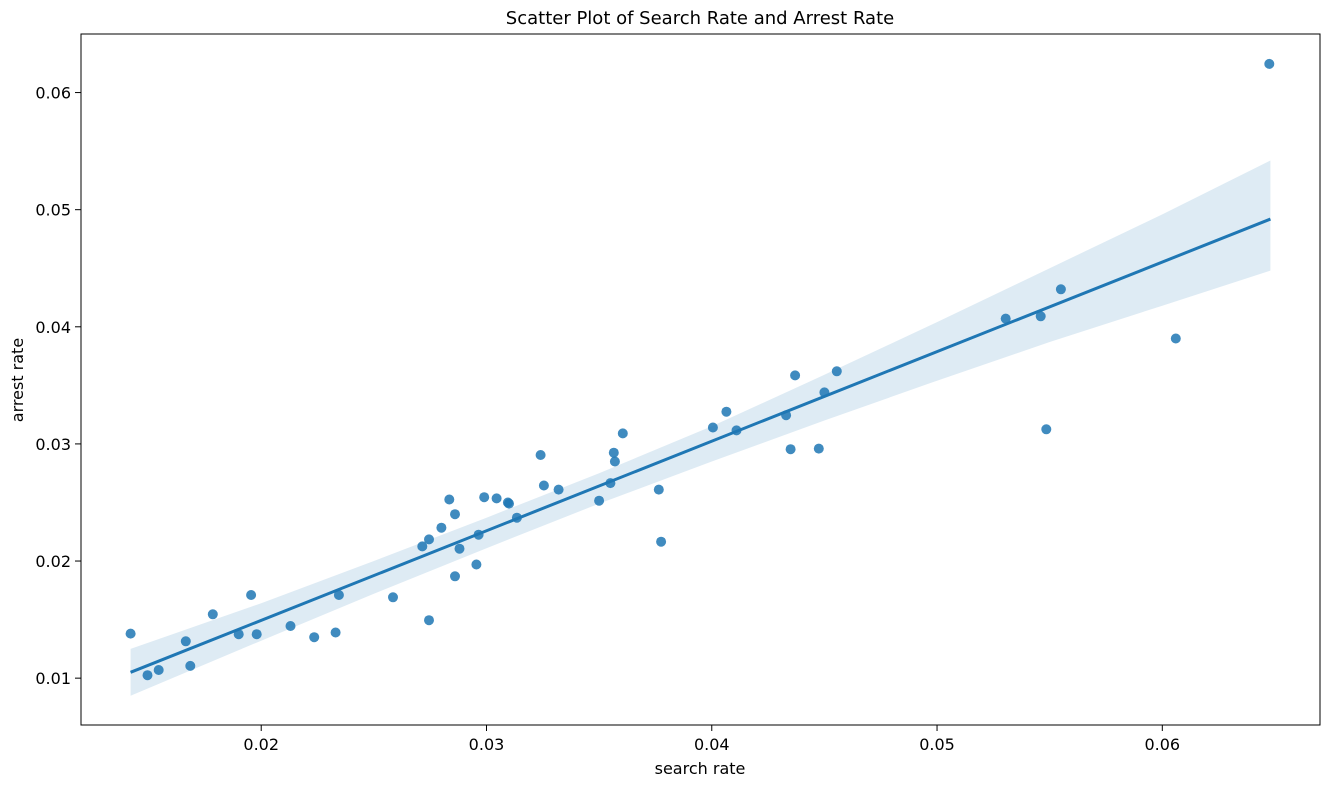 The width and height of the screenshot is (1330, 787). I want to click on x-tick-label: 0.03, so click(487, 744).